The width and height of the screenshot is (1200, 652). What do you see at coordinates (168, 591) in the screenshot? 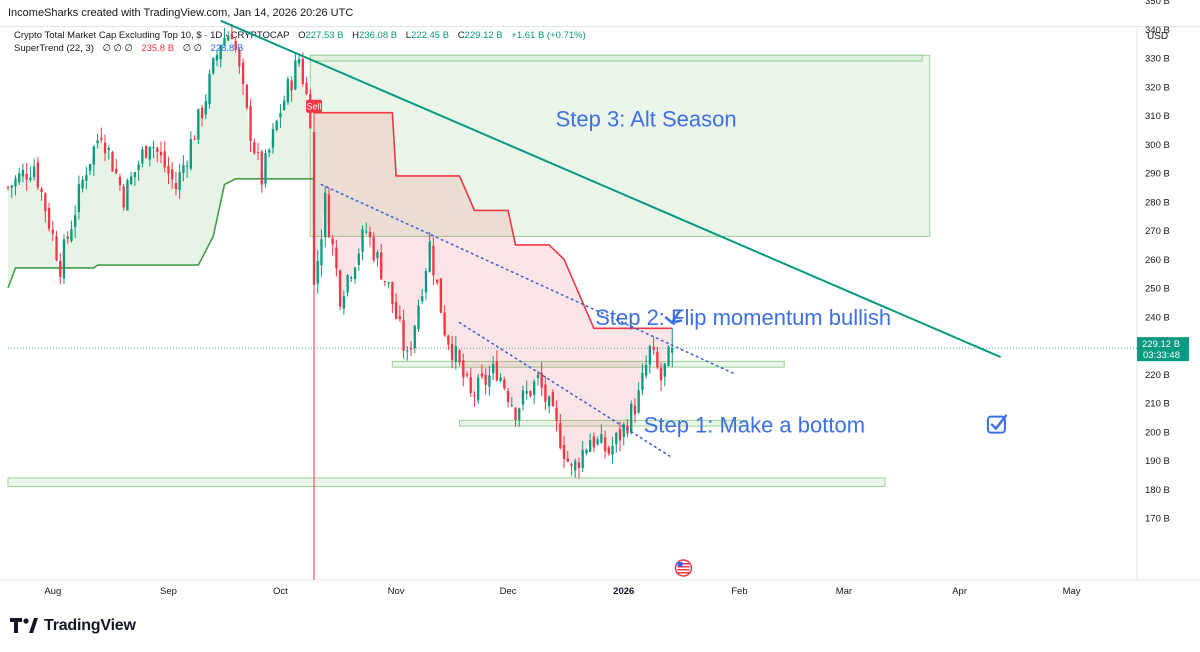
I see `x-tick-label: Sep` at bounding box center [168, 591].